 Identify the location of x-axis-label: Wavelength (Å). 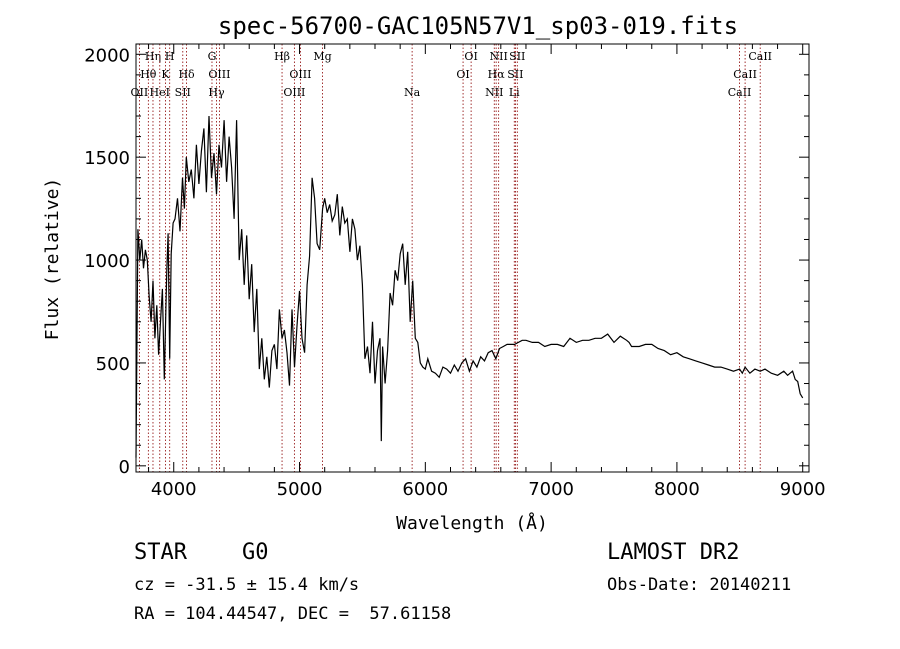
(472, 523).